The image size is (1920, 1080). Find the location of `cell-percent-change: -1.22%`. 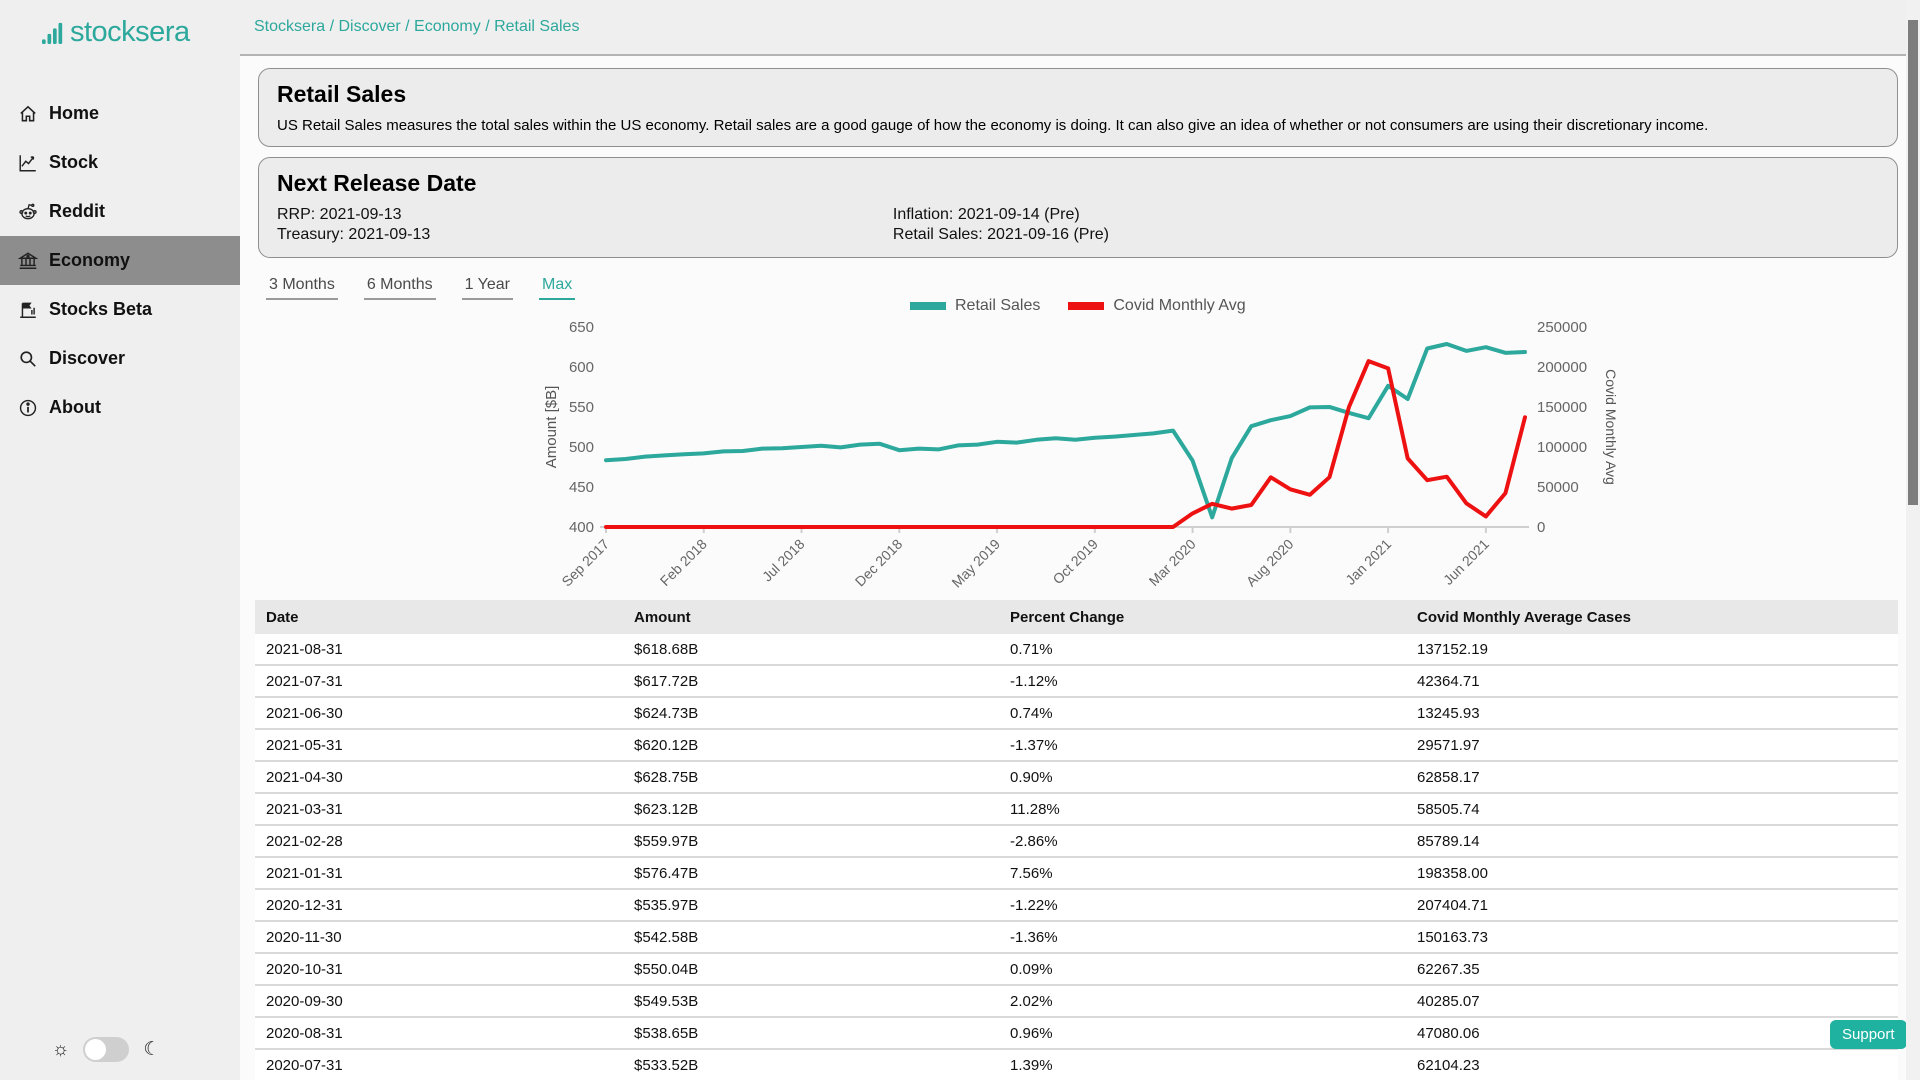

cell-percent-change: -1.22% is located at coordinates (1034, 905).